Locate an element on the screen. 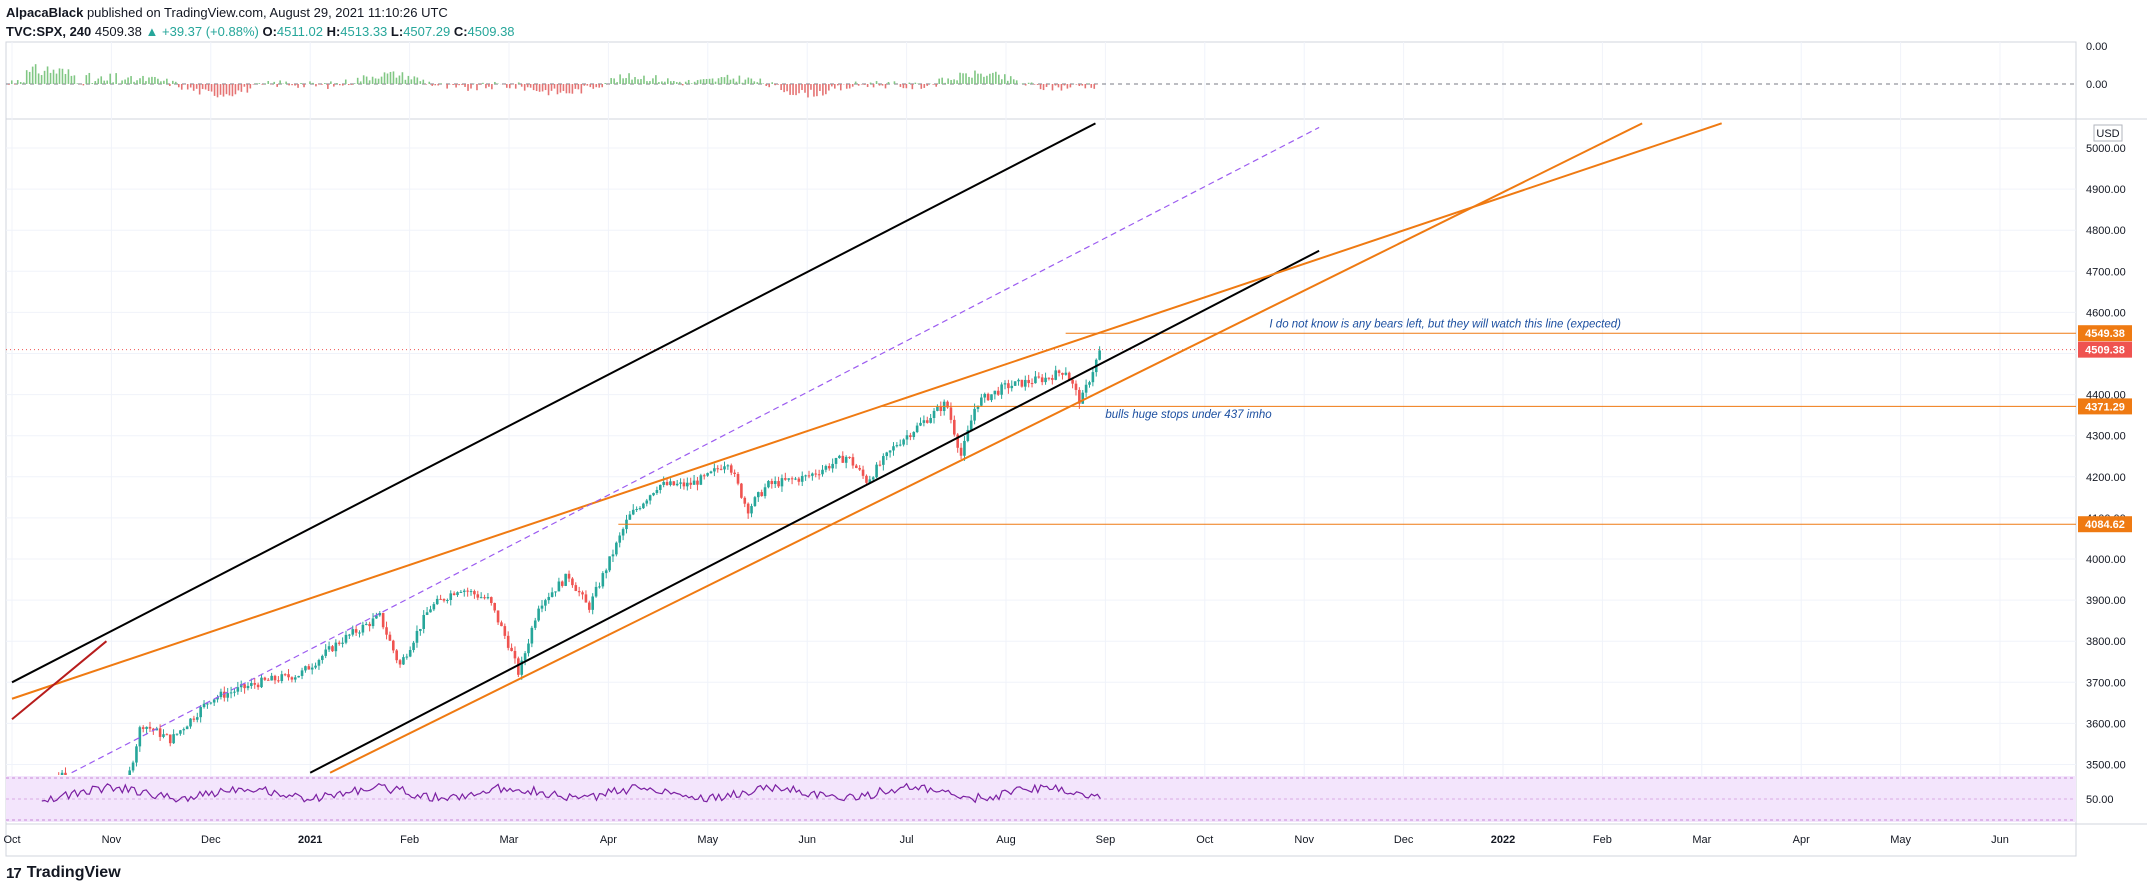 The height and width of the screenshot is (893, 2147). rsi-level-label: 50.00 is located at coordinates (2100, 800).